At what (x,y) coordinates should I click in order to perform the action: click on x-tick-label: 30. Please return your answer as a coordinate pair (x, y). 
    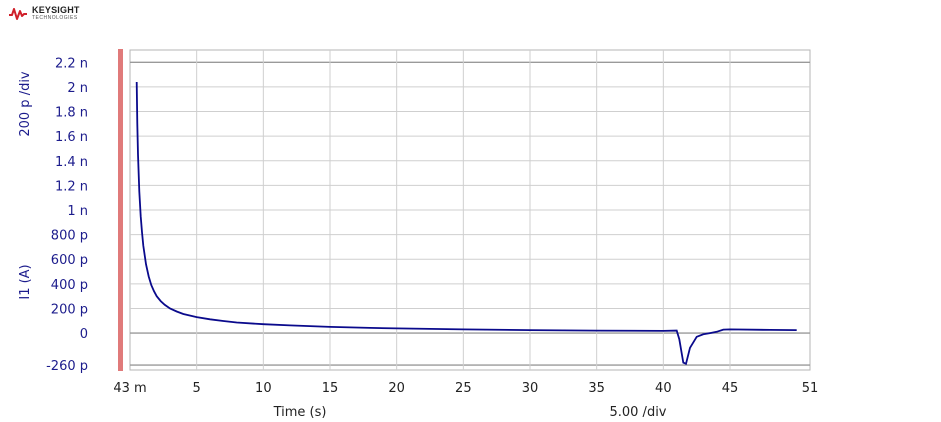
    Looking at the image, I should click on (530, 388).